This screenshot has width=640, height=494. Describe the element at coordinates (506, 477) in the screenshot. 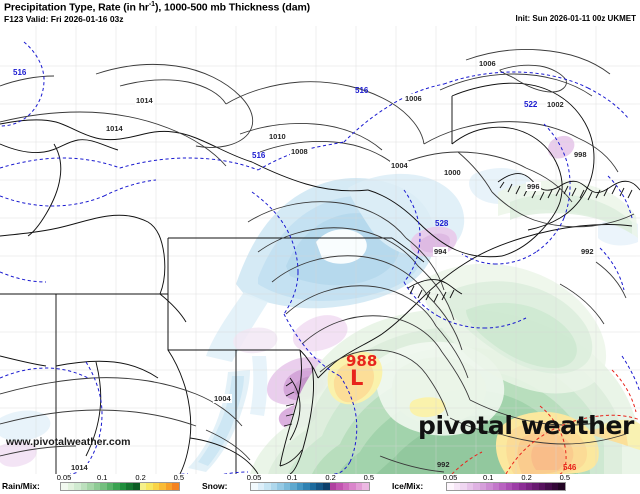

I see `legend-ticks-ice-mix: 0.05 0.1 0.2 0.5` at that location.